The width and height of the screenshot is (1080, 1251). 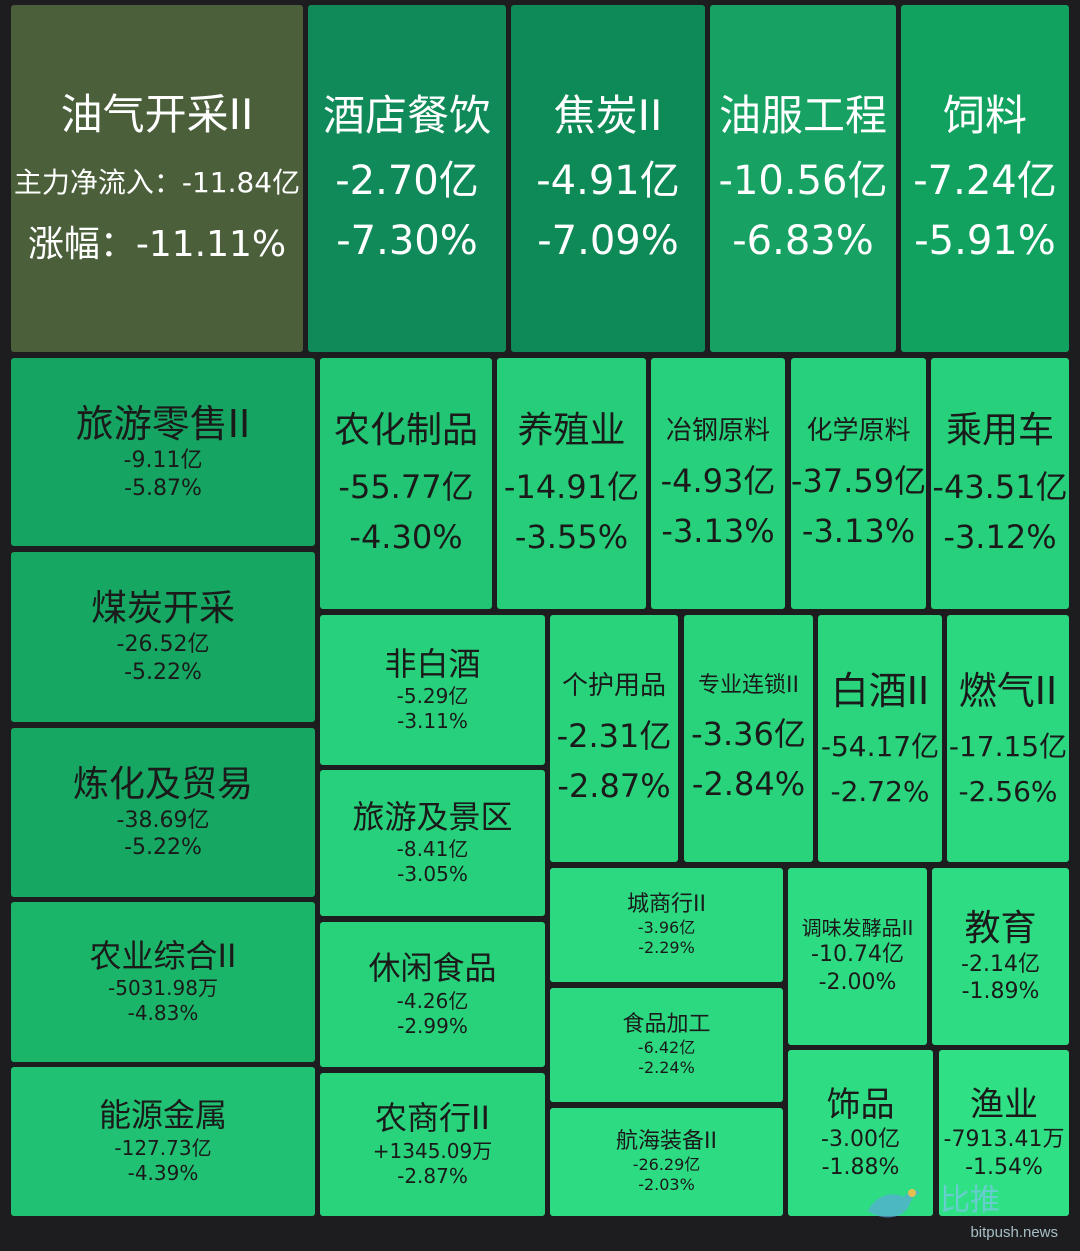 What do you see at coordinates (432, 968) in the screenshot?
I see `cell-name: 休闲食品` at bounding box center [432, 968].